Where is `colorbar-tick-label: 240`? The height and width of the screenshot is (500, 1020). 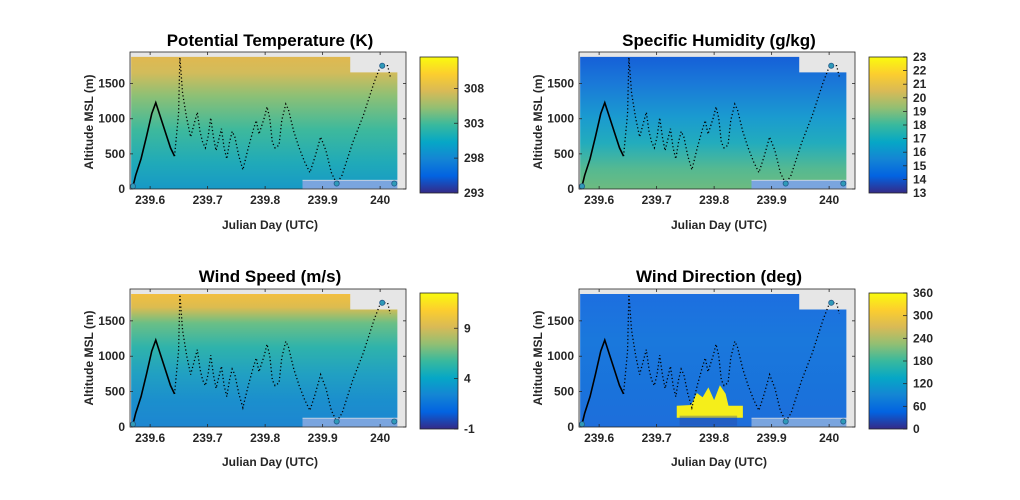
colorbar-tick-label: 240 is located at coordinates (923, 338).